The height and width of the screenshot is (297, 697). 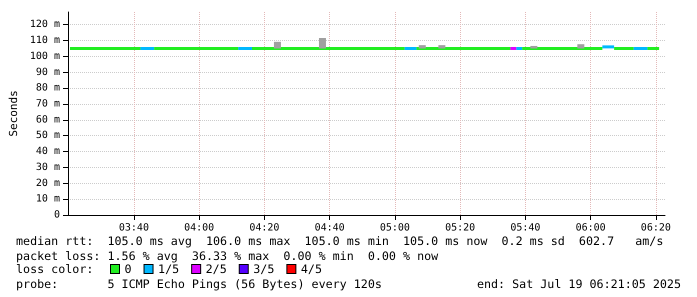 I want to click on y-tick-label: 20 m, so click(x=48, y=183).